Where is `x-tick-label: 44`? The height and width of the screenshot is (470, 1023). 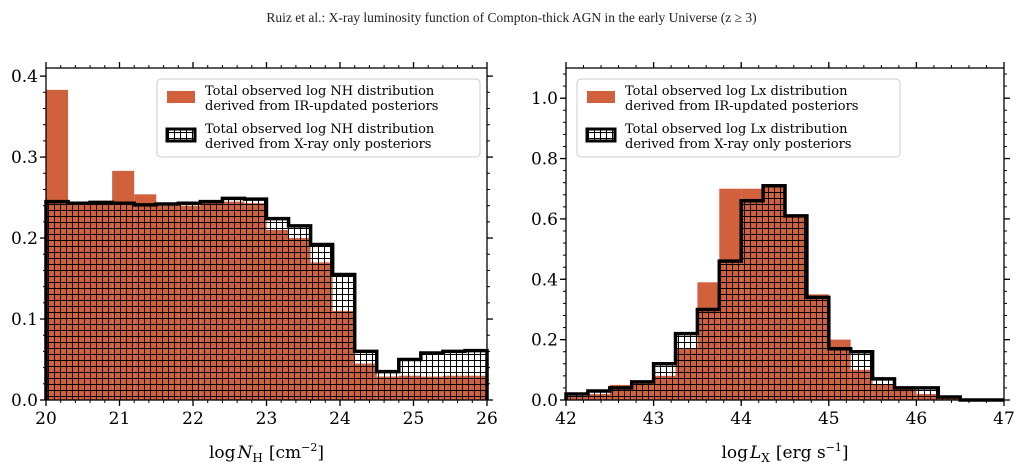
x-tick-label: 44 is located at coordinates (741, 419).